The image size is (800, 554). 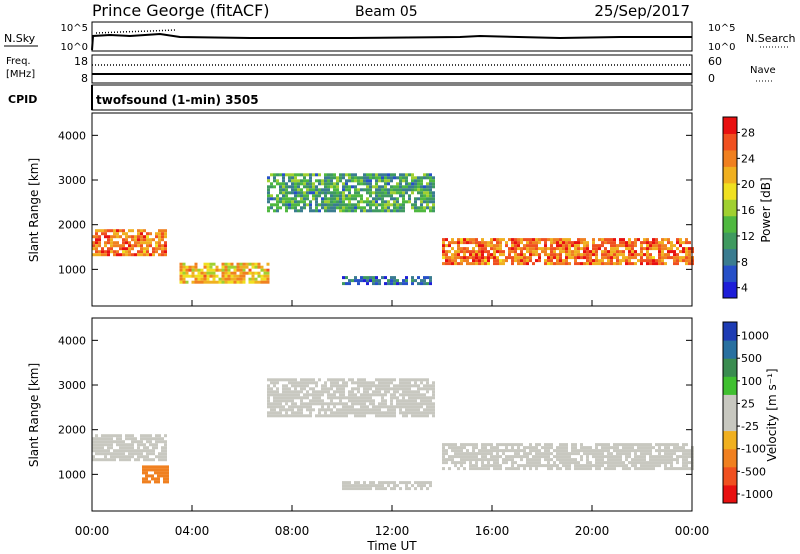 I want to click on colorbar-segment, so click(x=730, y=290).